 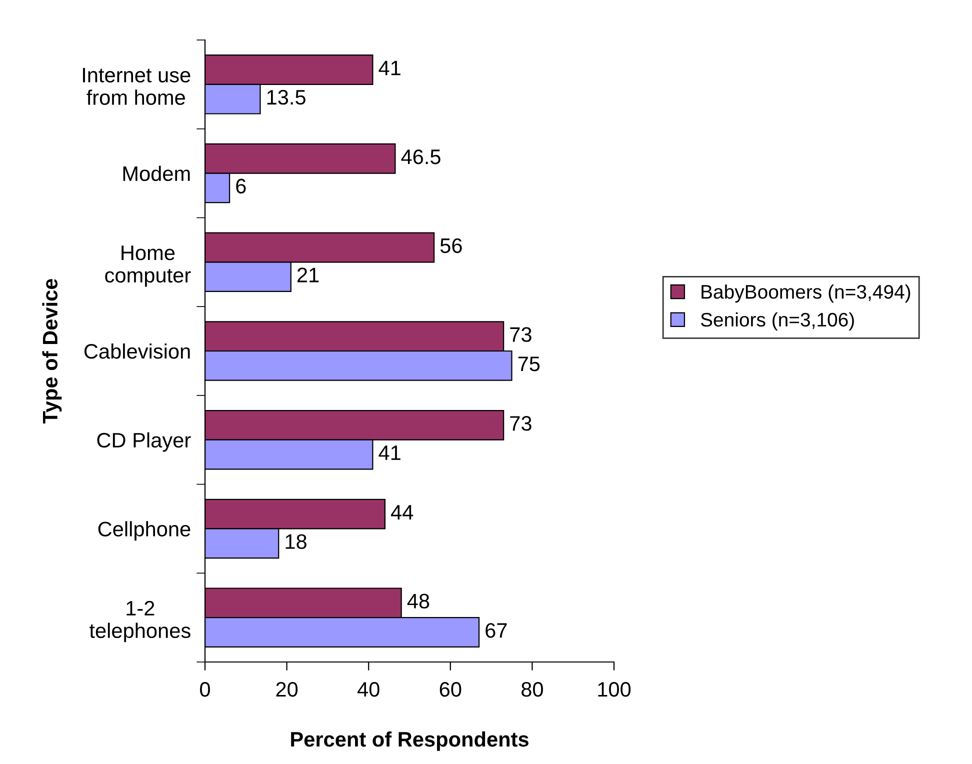 What do you see at coordinates (241, 186) in the screenshot?
I see `data-label: 6` at bounding box center [241, 186].